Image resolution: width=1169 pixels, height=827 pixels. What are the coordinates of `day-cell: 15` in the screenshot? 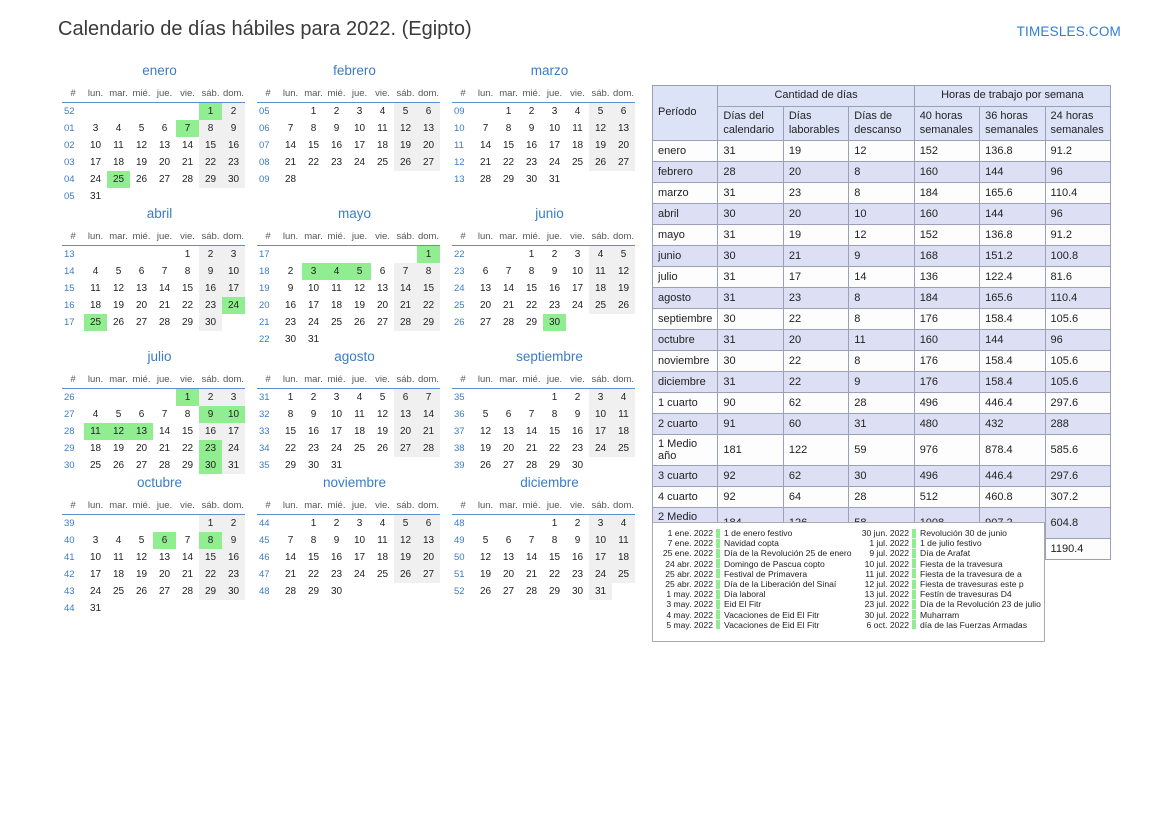 It's located at (187, 288).